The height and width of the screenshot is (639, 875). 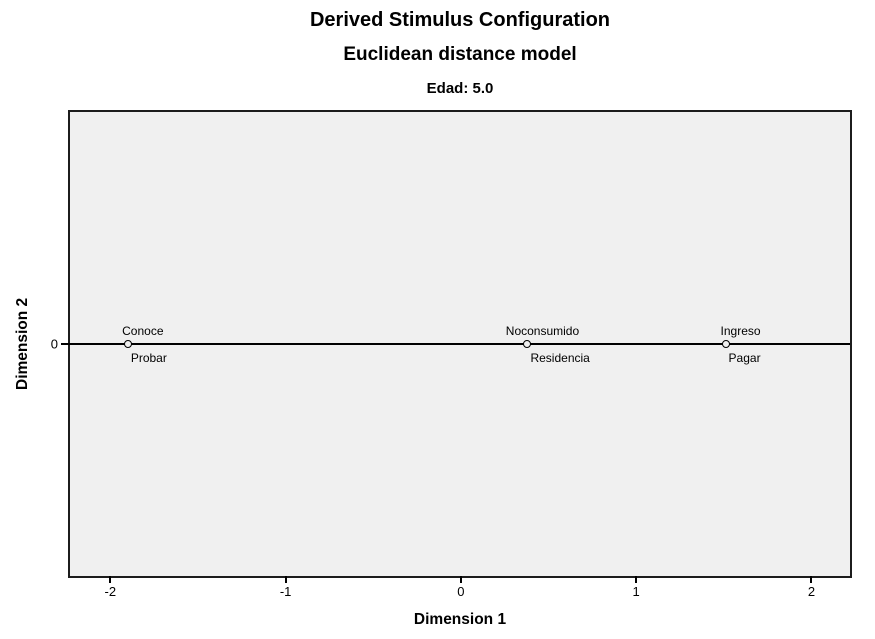 I want to click on point-label-above: Noconsumido, so click(x=542, y=331).